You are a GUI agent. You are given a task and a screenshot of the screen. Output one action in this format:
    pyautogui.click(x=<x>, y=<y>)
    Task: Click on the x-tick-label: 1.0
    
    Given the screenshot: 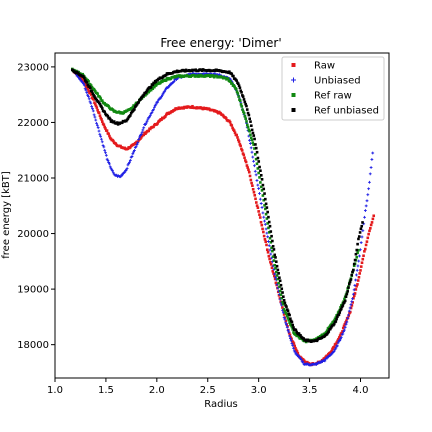 What is the action you would take?
    pyautogui.click(x=55, y=390)
    